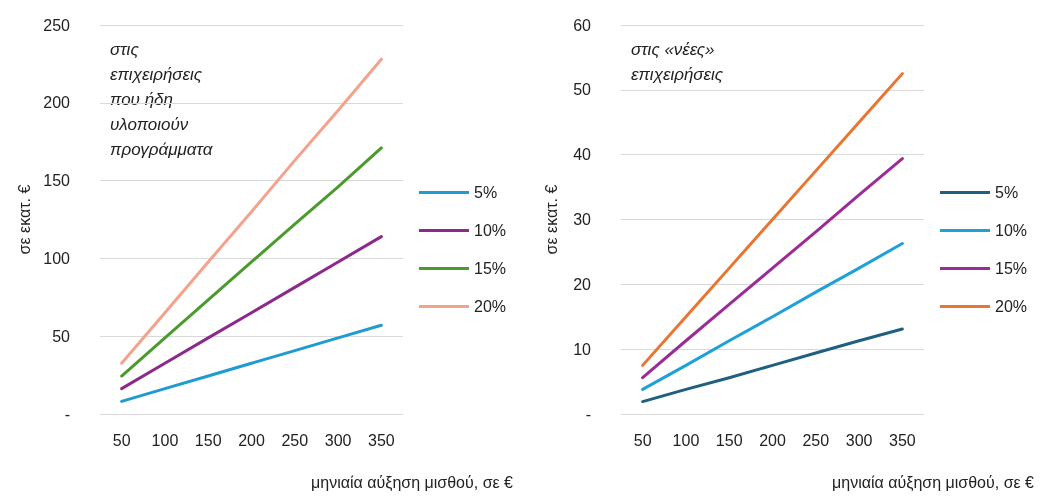 This screenshot has height=499, width=1043. Describe the element at coordinates (57, 181) in the screenshot. I see `y-tick-label: 150` at that location.